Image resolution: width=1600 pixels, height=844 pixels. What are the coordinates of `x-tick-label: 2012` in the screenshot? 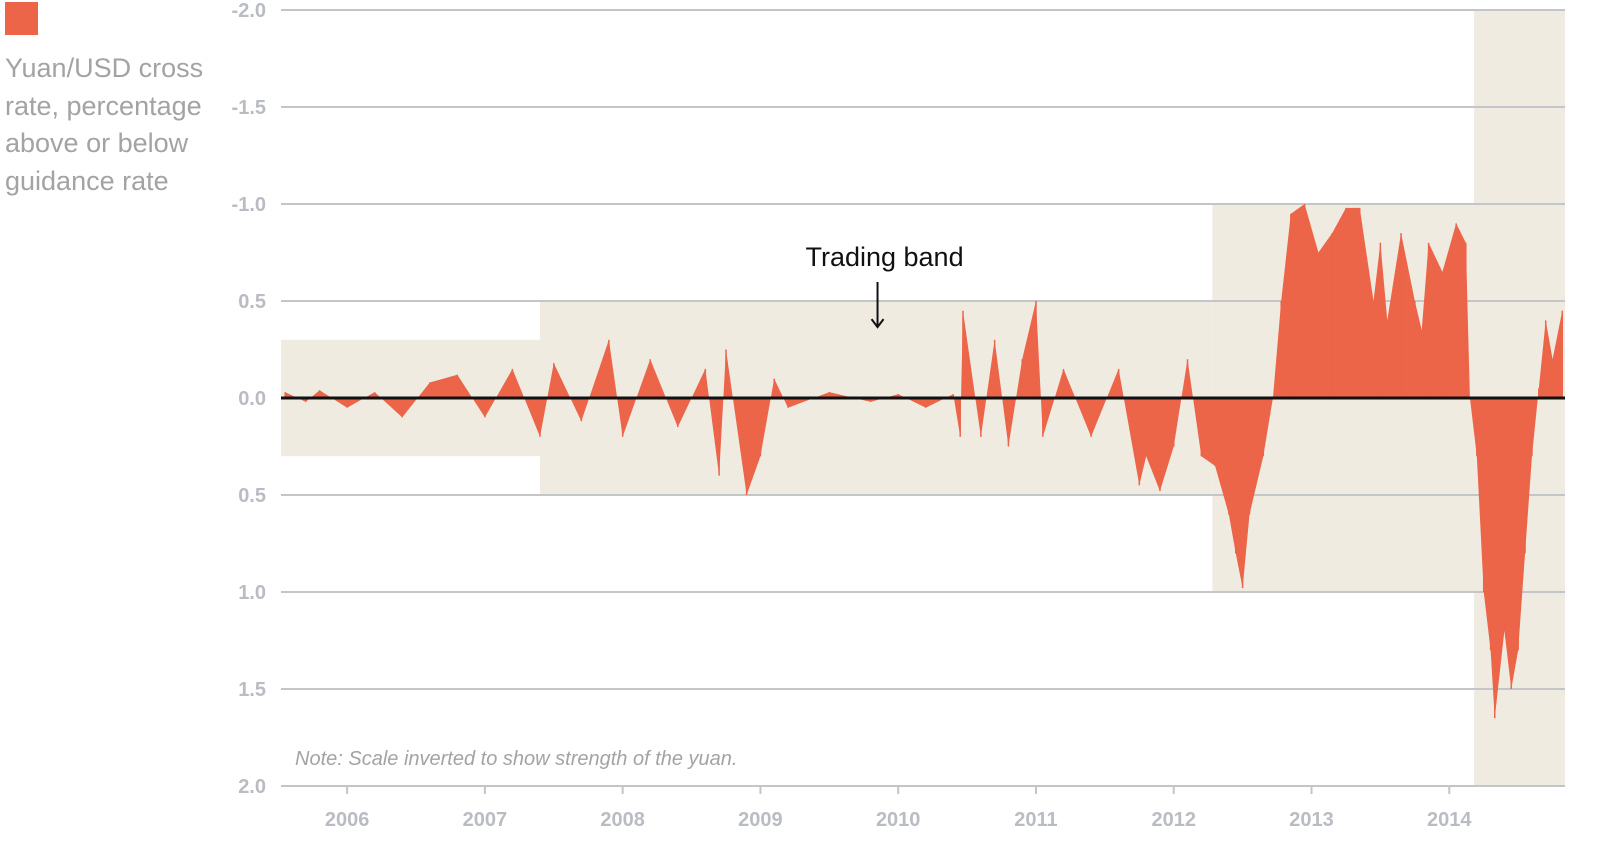 It's located at (1173, 820).